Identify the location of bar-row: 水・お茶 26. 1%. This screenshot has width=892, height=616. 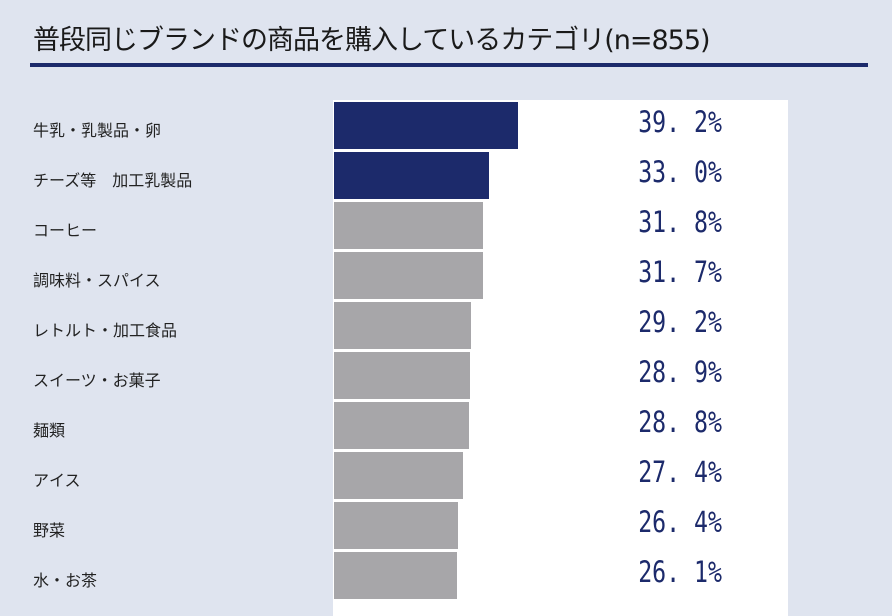
(446, 576).